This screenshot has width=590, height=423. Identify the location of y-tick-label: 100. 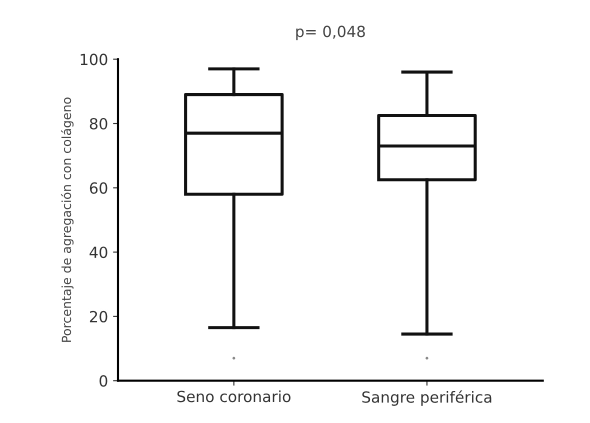
(94, 60).